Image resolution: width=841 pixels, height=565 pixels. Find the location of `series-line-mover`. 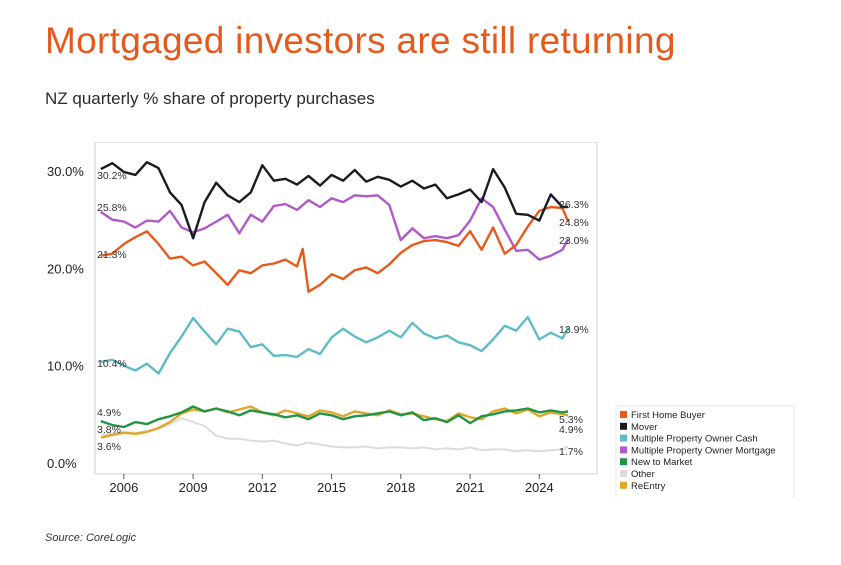

series-line-mover is located at coordinates (334, 200).